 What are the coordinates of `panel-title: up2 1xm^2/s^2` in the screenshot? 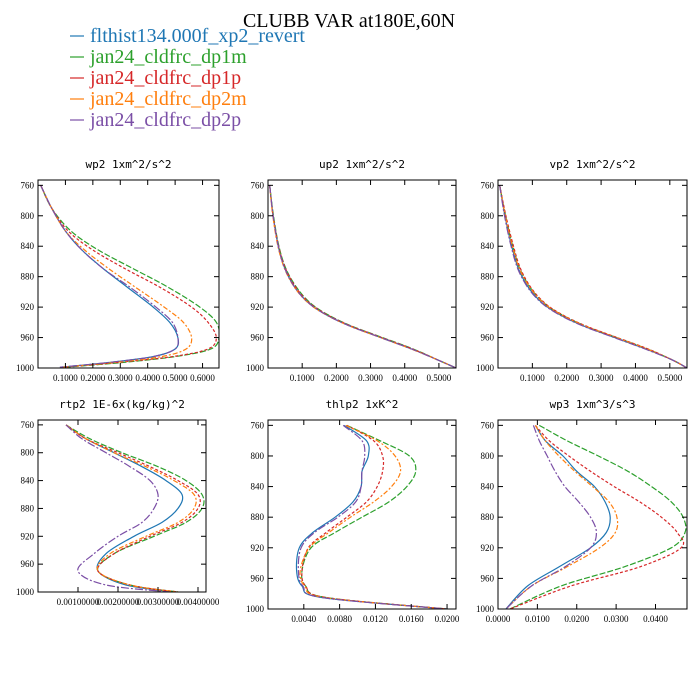 It's located at (362, 164).